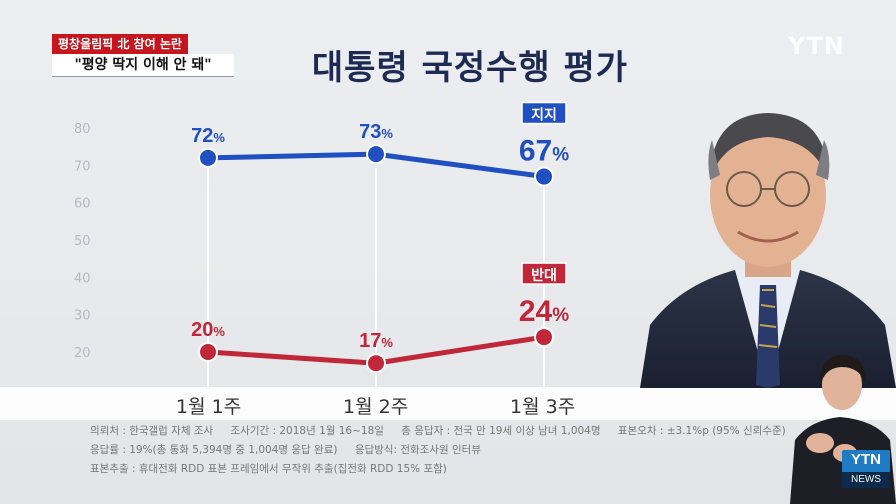 The image size is (896, 504). I want to click on data-label: 67%, so click(544, 151).